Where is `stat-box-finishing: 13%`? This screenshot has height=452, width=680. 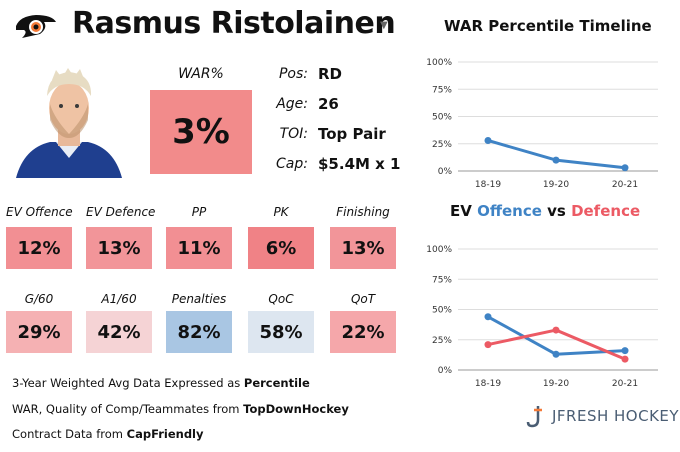
stat-box-finishing: 13% is located at coordinates (363, 248).